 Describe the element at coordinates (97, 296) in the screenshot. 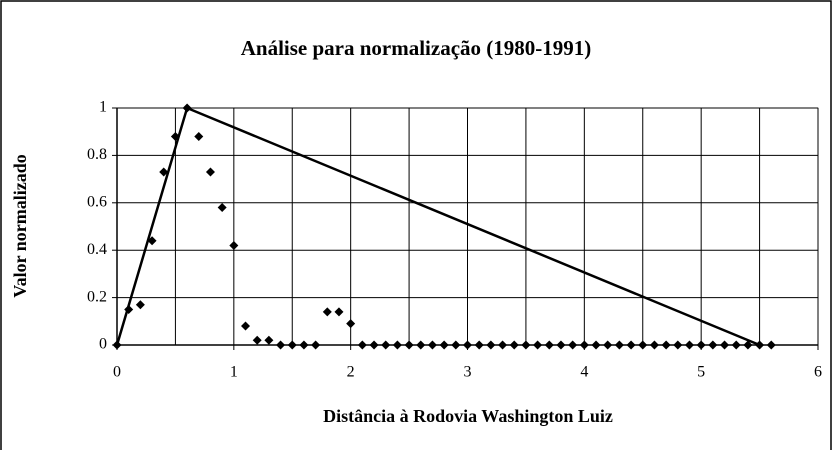

I see `y-tick-label: 0.2` at that location.